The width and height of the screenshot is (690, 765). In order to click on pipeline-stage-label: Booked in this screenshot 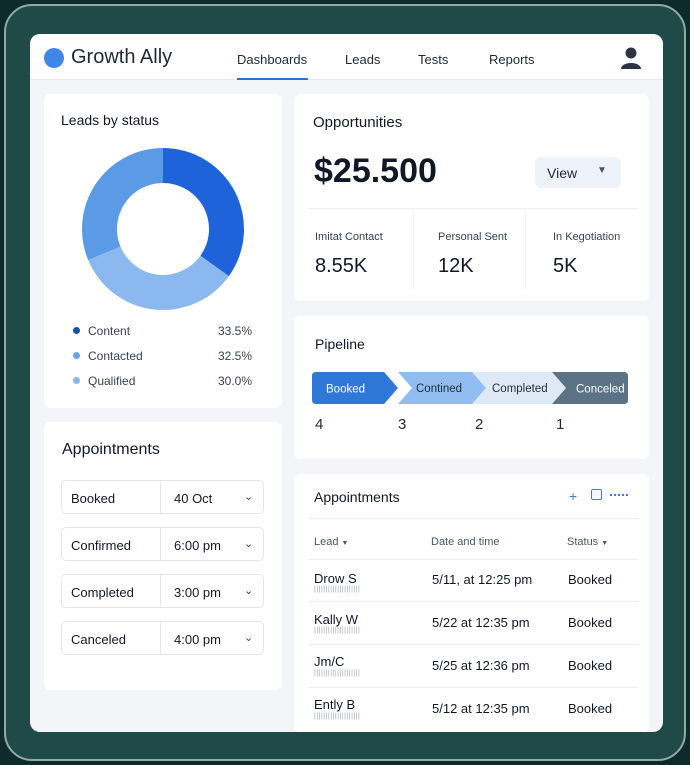, I will do `click(345, 390)`.